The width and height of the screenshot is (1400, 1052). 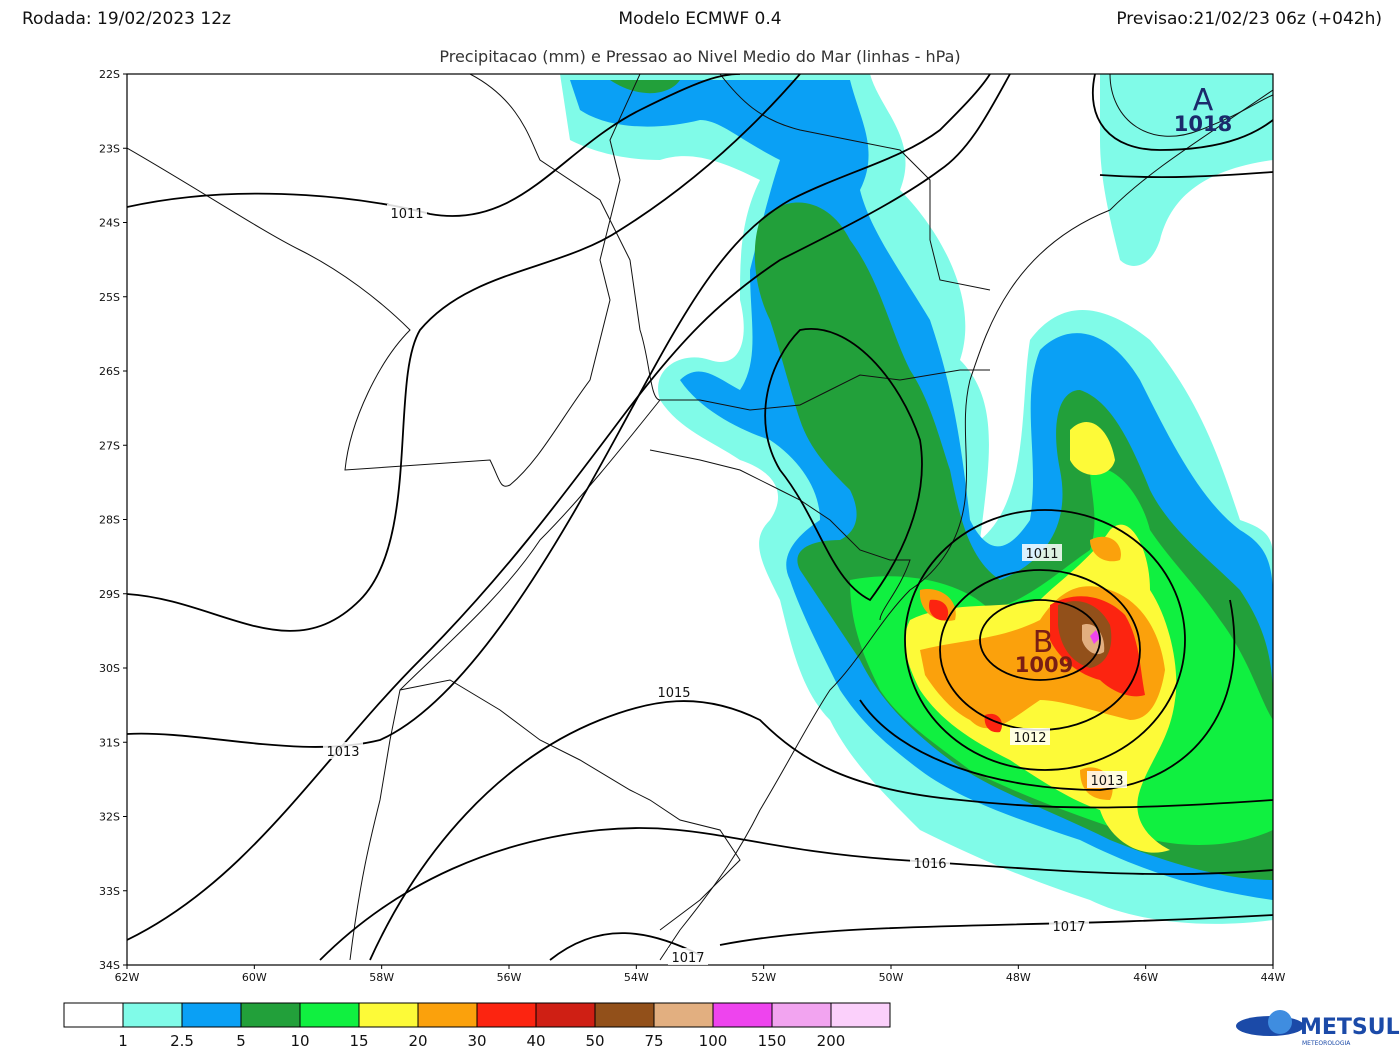 What do you see at coordinates (636, 977) in the screenshot?
I see `lon-label: 54W` at bounding box center [636, 977].